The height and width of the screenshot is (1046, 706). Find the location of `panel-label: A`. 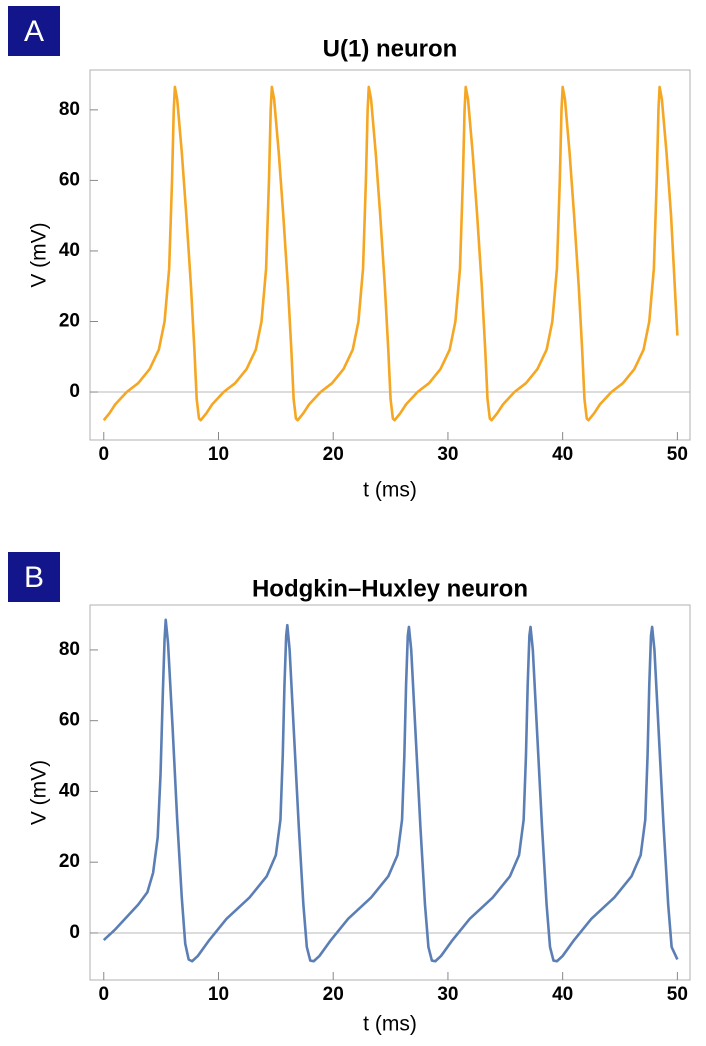

panel-label: A is located at coordinates (34, 31).